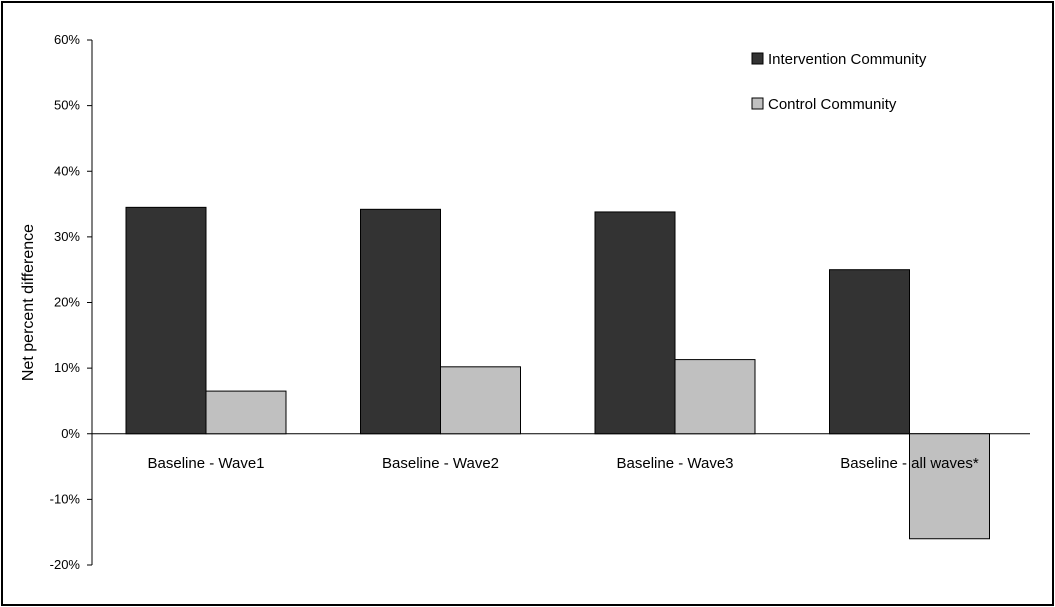  I want to click on y-tick-label: 20%, so click(67, 302).